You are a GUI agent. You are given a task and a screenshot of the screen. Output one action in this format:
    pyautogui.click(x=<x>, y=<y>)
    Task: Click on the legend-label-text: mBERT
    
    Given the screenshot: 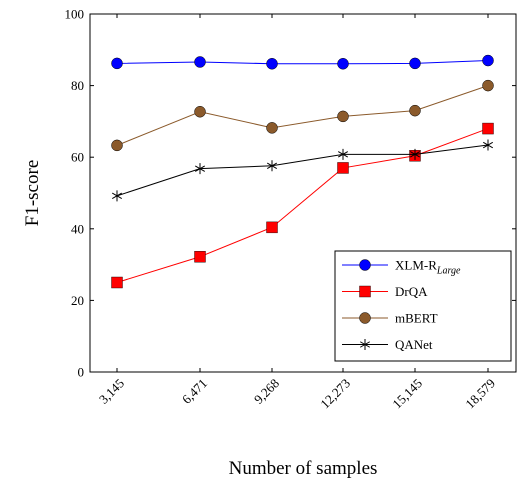 What is the action you would take?
    pyautogui.click(x=416, y=318)
    